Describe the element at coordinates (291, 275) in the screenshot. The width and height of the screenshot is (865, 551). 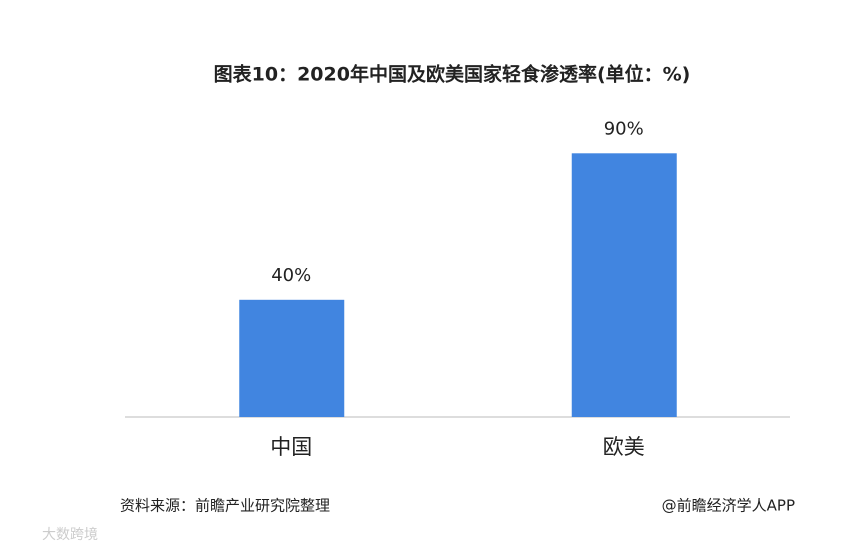
I see `value-label: 40%` at that location.